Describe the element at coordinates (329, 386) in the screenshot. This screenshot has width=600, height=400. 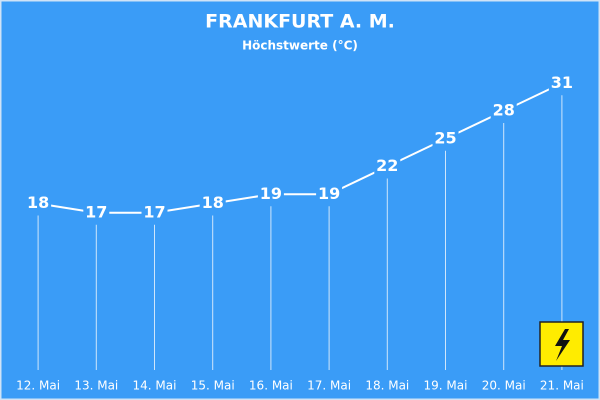
I see `x-tick-label: 17. Mai` at that location.